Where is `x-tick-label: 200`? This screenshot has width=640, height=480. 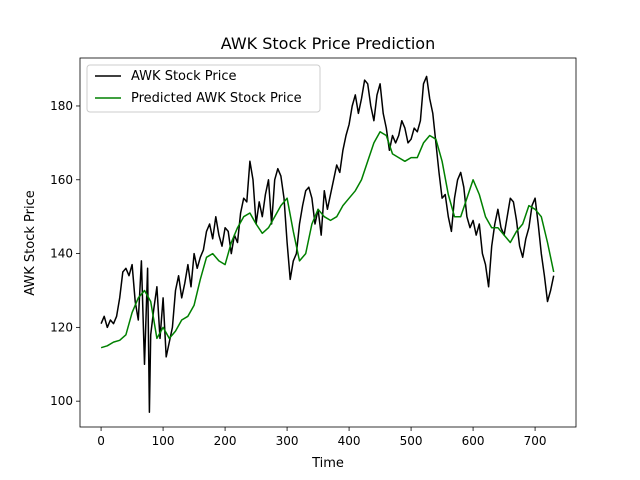
x-tick-label: 200 is located at coordinates (225, 441).